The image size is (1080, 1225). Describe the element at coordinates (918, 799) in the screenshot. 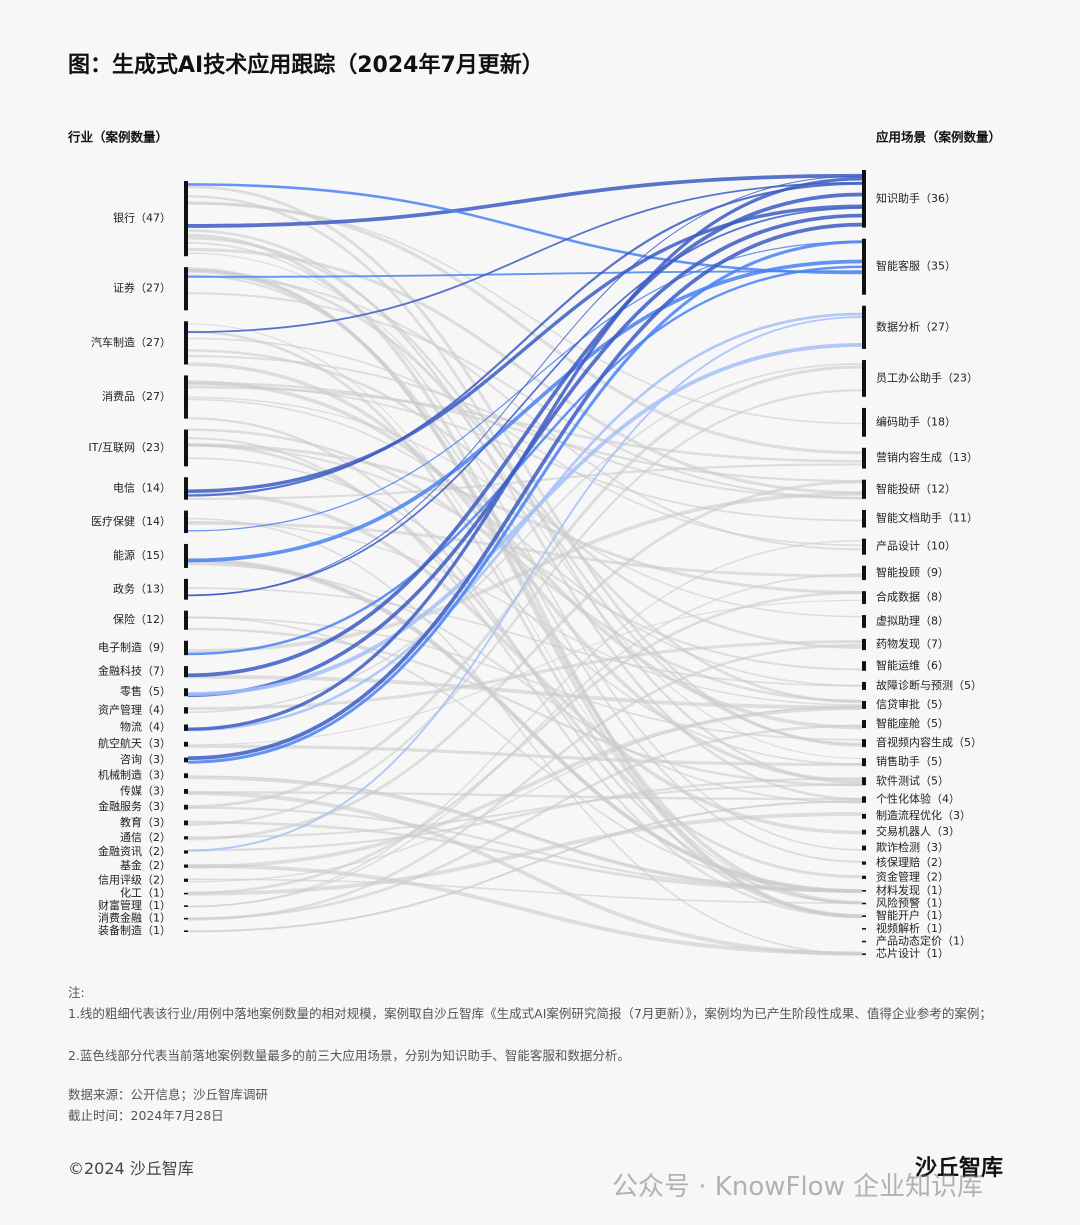

I see `right-node-label: 个性化体验（4）` at that location.